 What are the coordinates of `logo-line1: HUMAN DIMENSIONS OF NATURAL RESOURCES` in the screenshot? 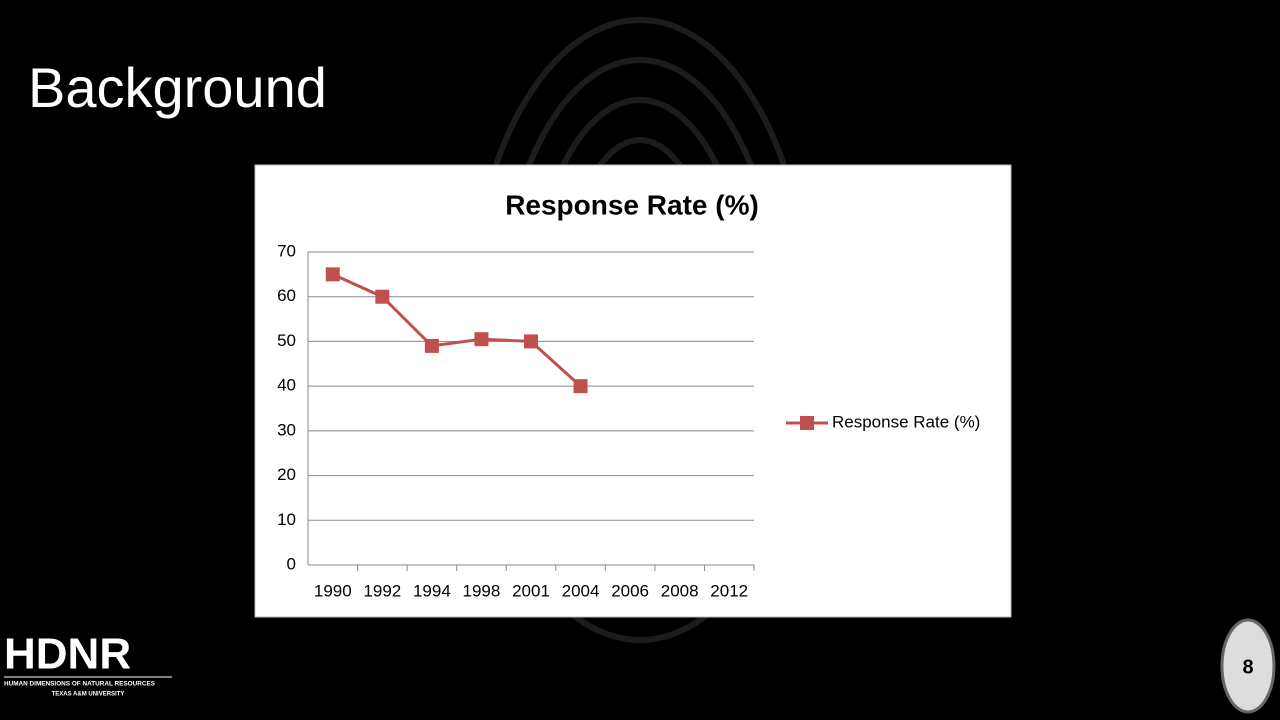 It's located at (80, 684).